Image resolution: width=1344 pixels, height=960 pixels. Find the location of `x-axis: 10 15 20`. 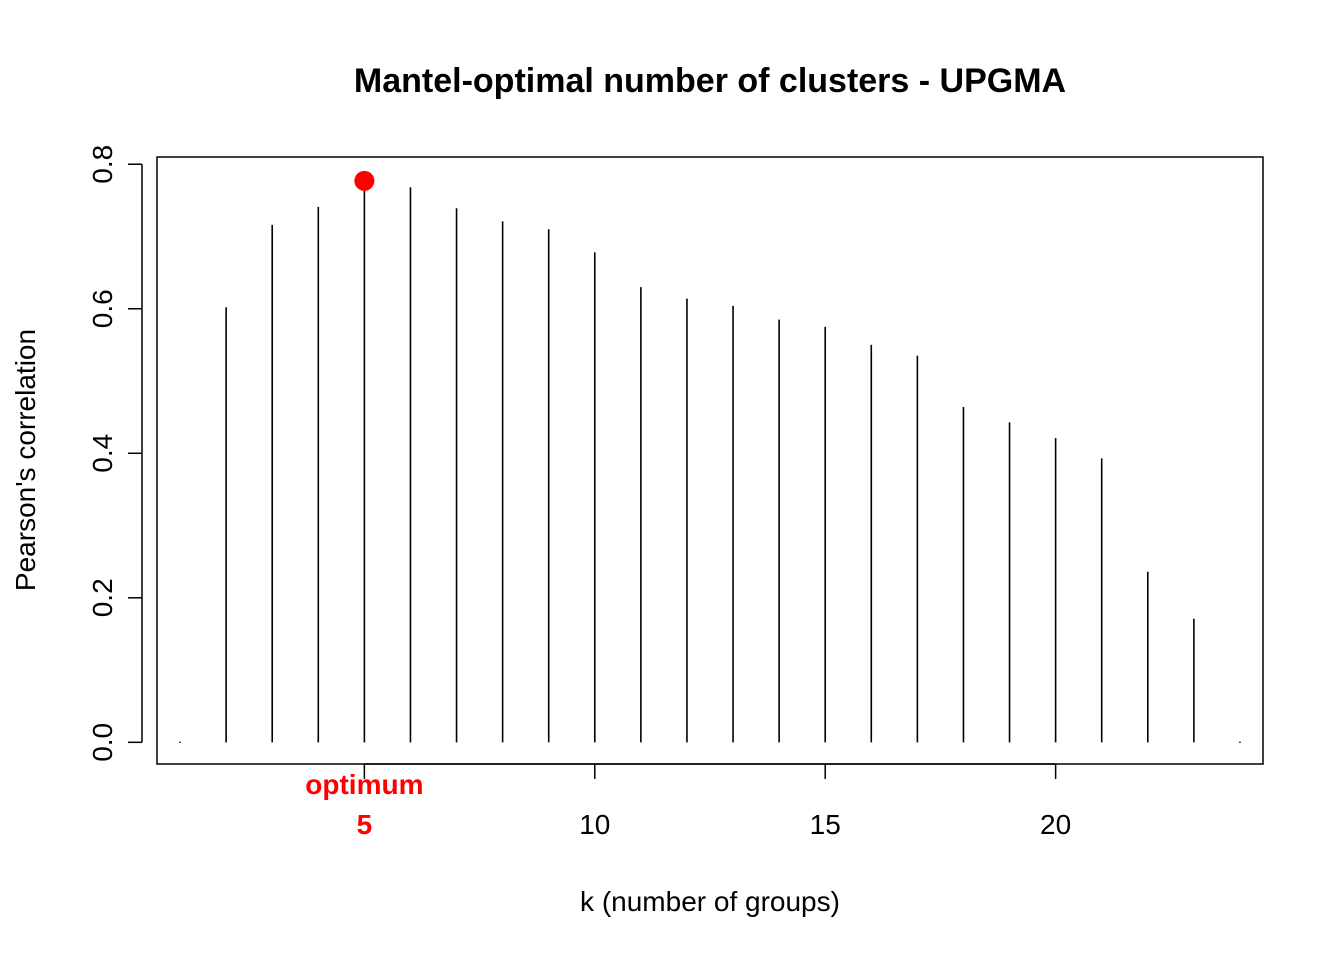

x-axis: 10 15 20 is located at coordinates (717, 801).